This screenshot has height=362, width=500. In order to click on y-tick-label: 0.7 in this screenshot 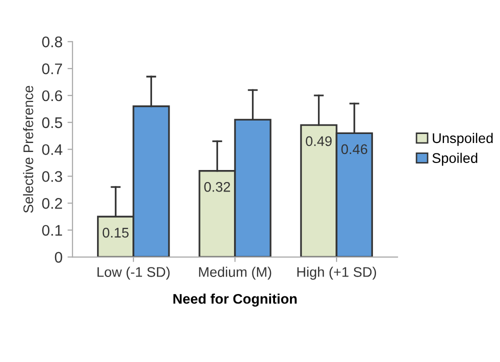, I will do `click(52, 68)`.